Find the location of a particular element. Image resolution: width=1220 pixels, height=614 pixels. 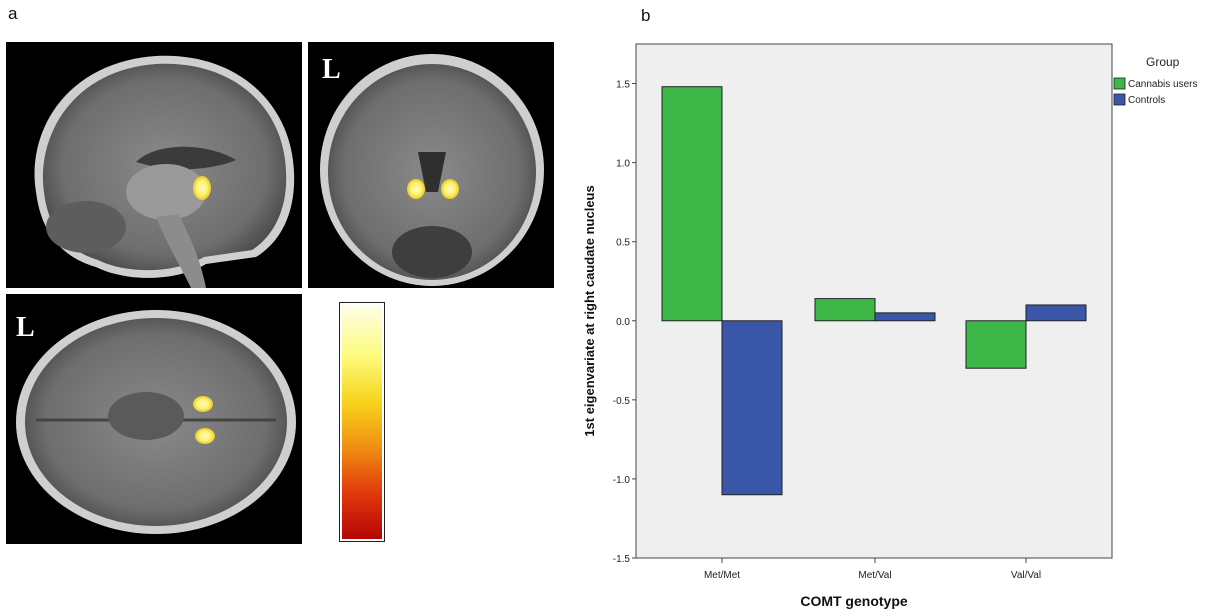

y-tick-label: 1.0 is located at coordinates (623, 164).